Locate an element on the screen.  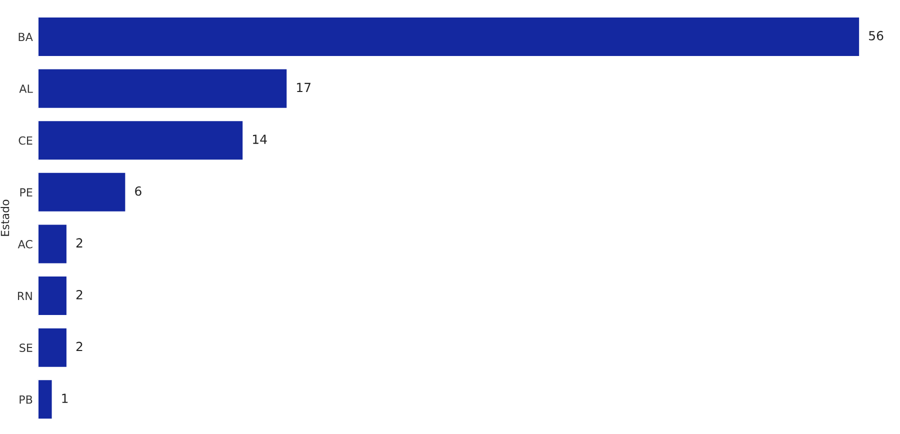
data-label: 6 is located at coordinates (138, 191).